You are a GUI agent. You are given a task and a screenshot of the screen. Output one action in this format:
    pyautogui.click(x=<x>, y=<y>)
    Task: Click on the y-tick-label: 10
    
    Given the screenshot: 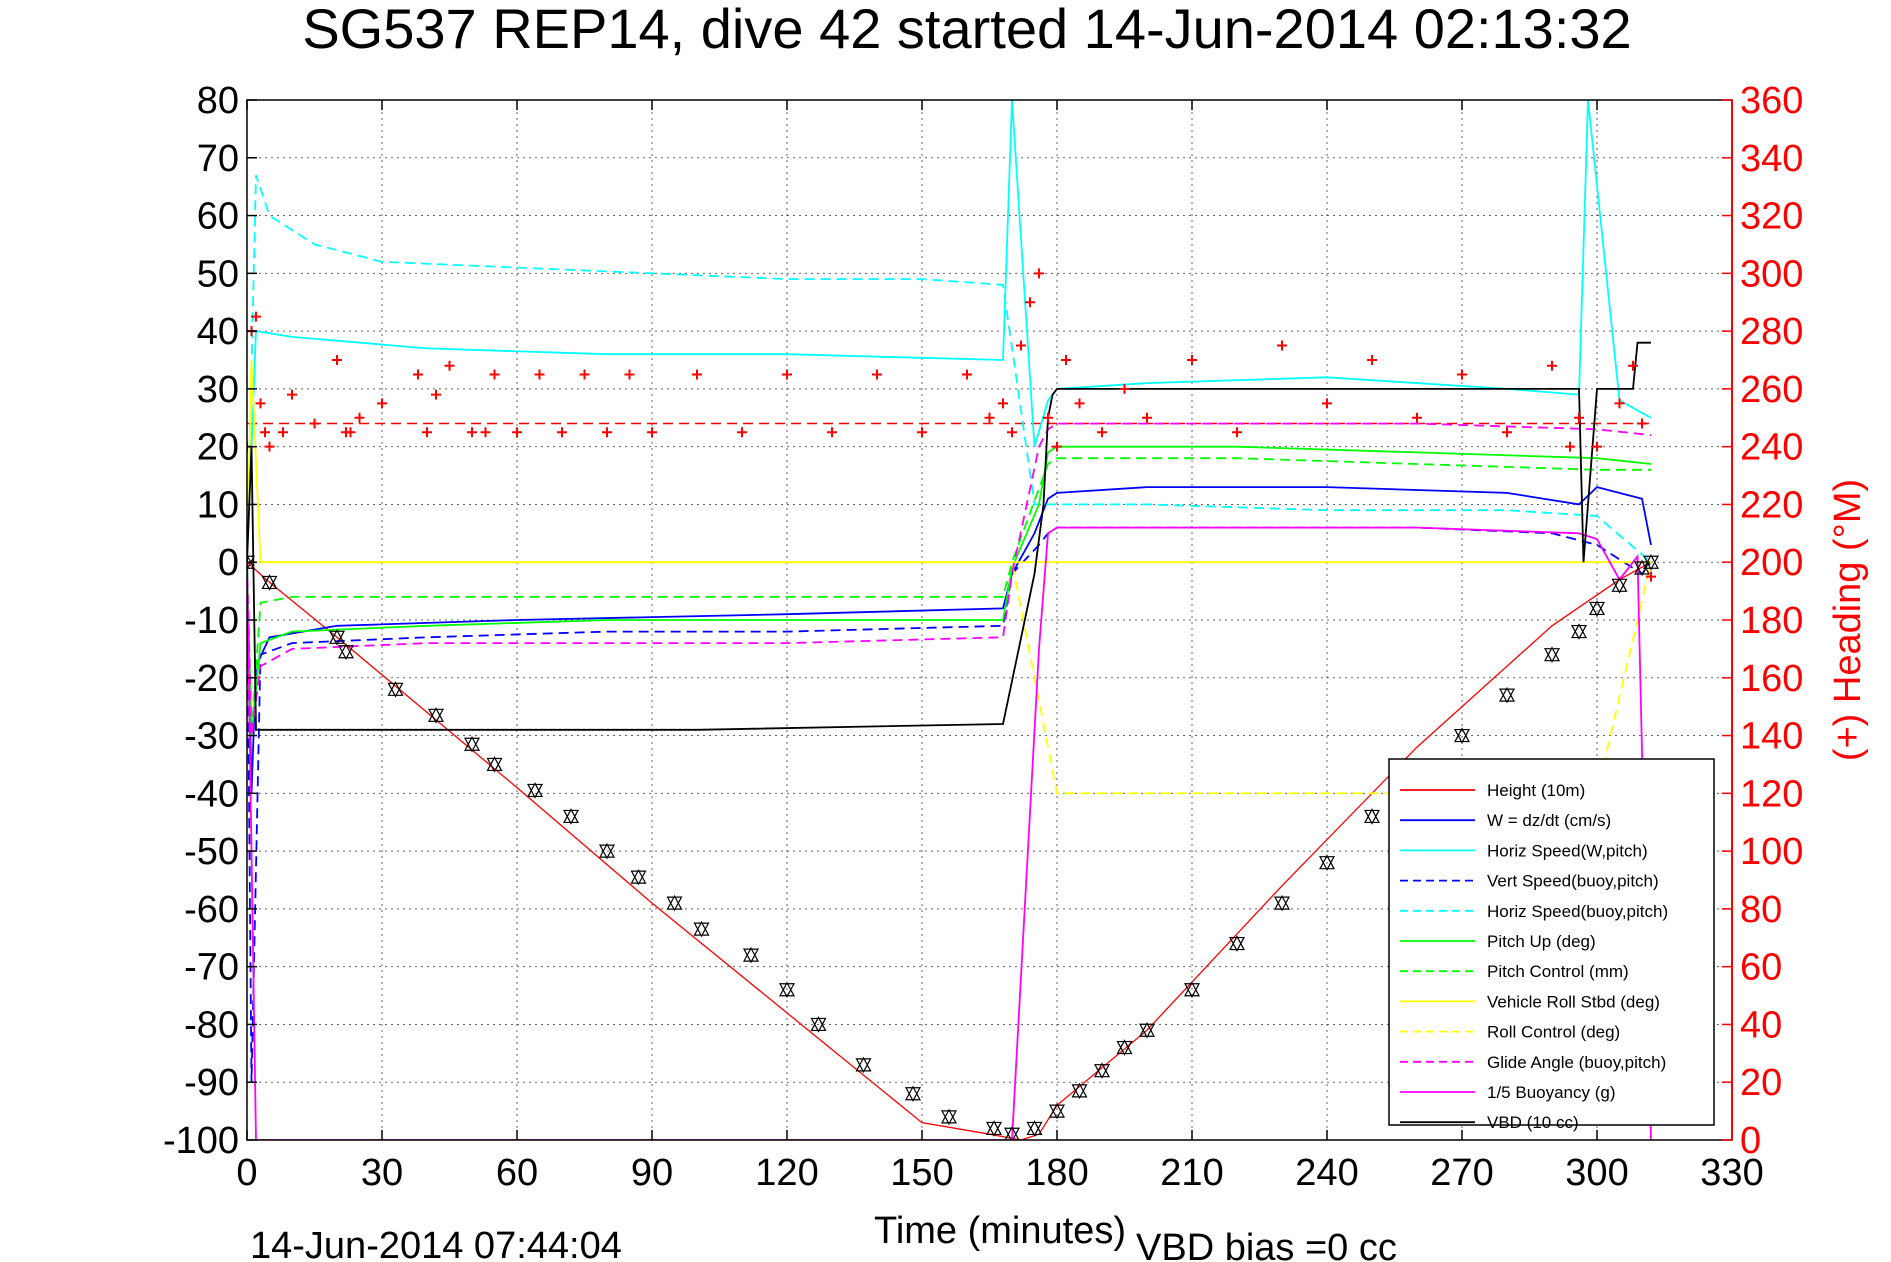 What is the action you would take?
    pyautogui.click(x=218, y=505)
    